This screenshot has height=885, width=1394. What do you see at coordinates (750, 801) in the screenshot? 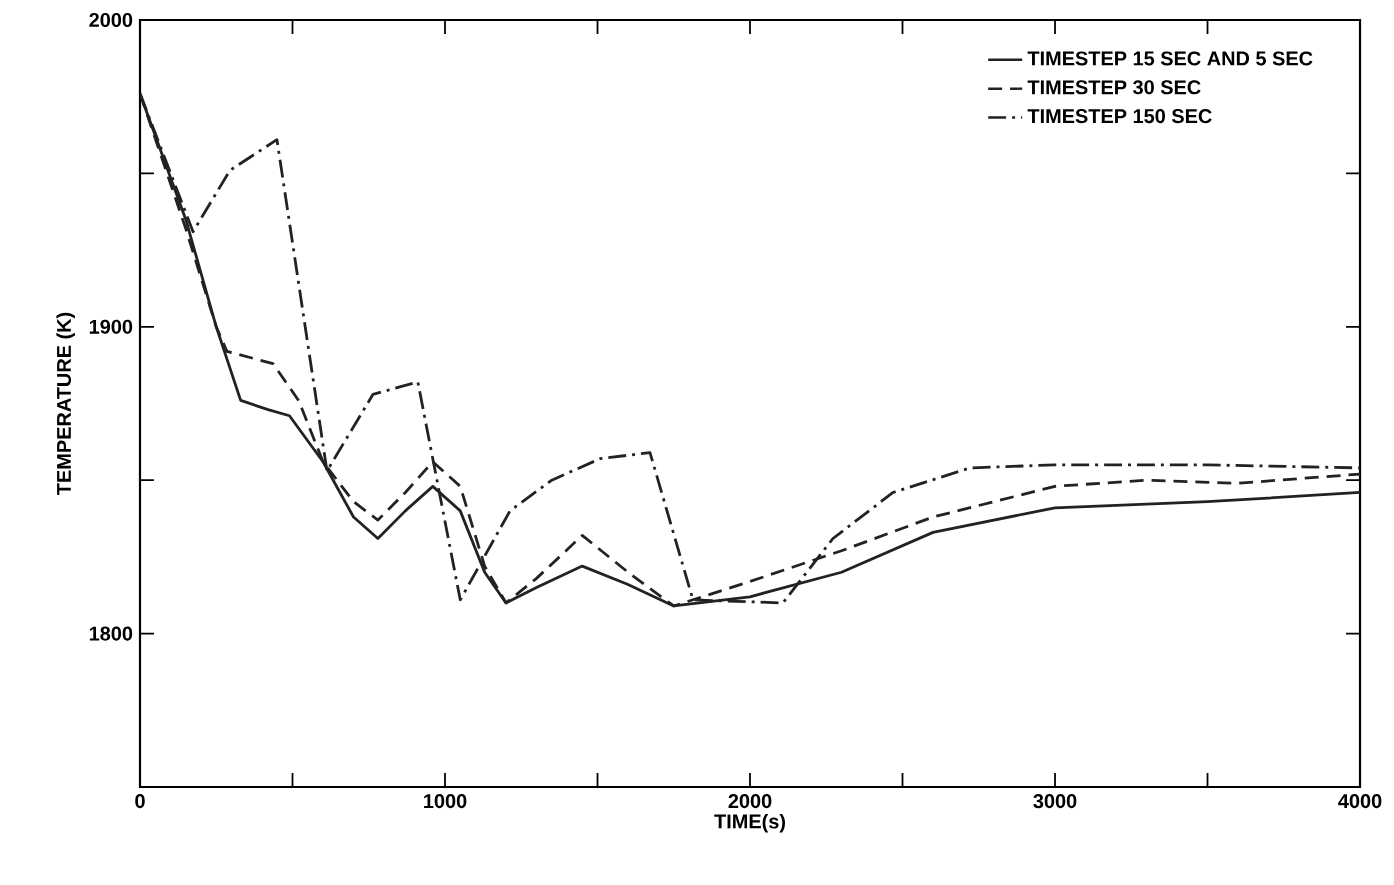
I see `x-tick-label: 2000` at bounding box center [750, 801].